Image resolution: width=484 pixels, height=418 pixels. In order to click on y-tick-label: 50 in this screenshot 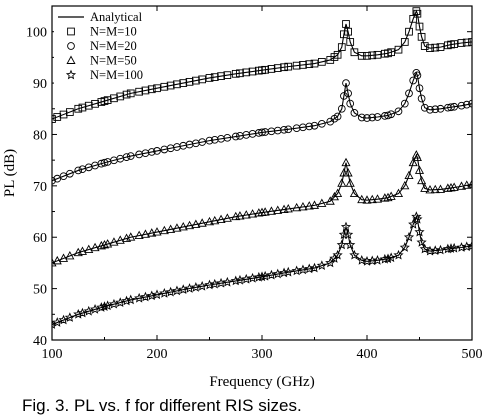, I will do `click(40, 290)`.